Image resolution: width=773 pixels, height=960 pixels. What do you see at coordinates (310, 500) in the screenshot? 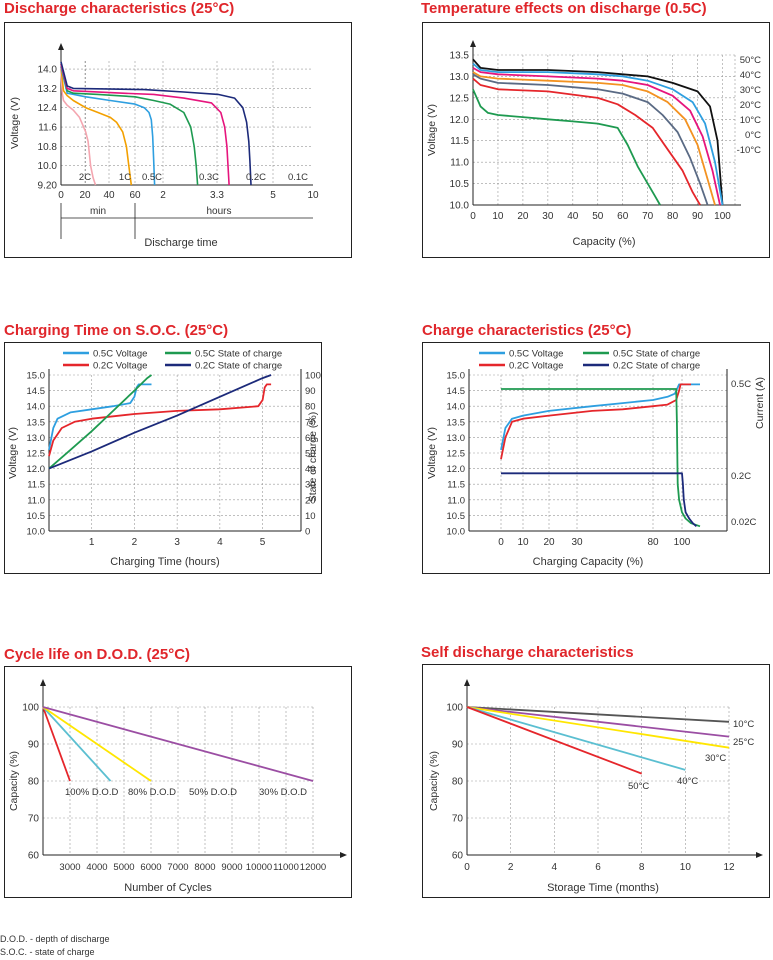
I see `y2-tick-label: 20` at bounding box center [310, 500].